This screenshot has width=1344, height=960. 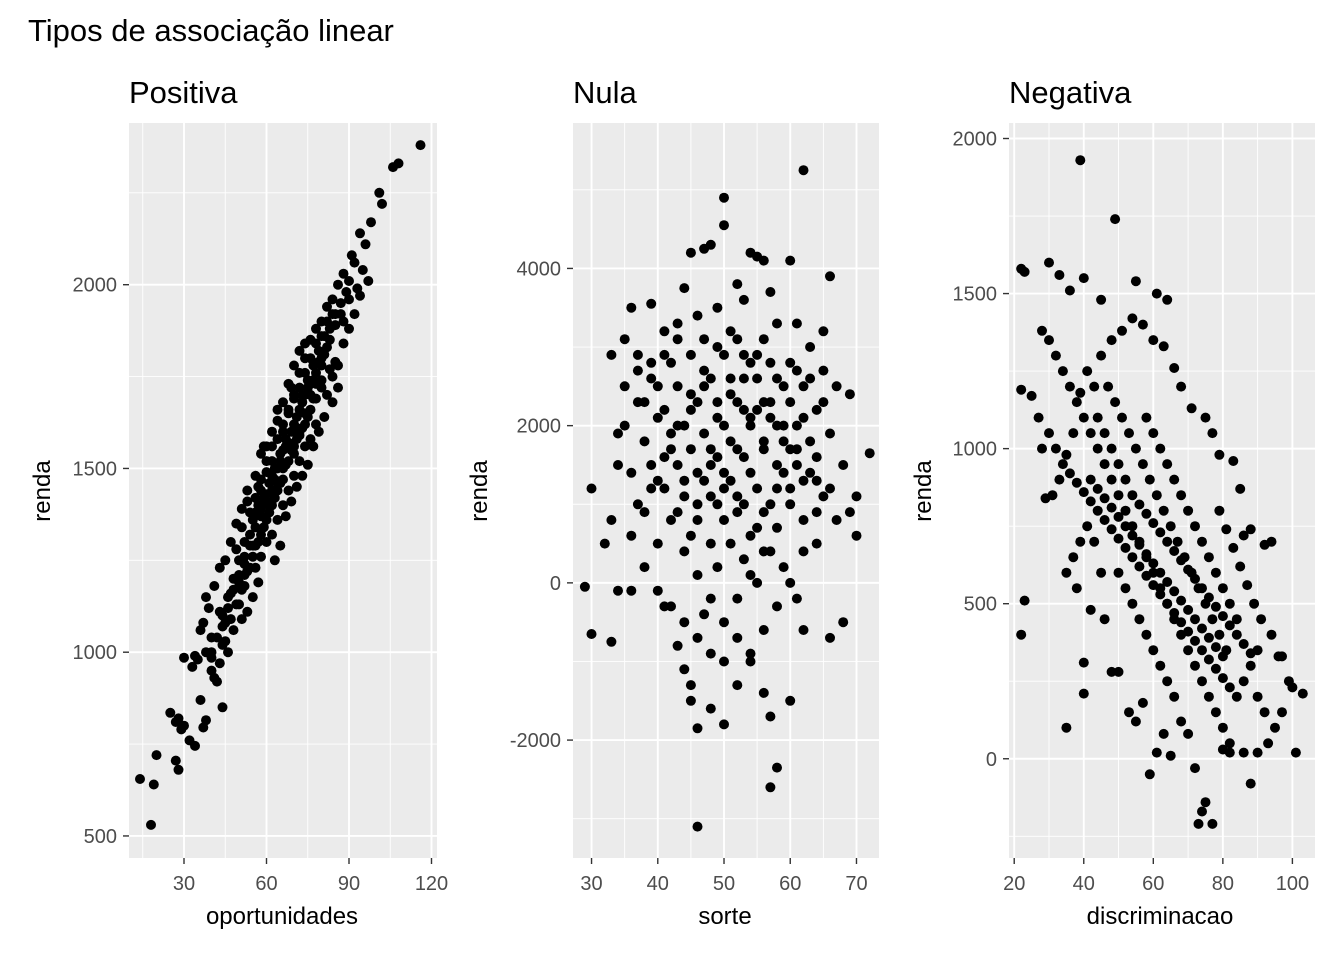 I want to click on y-tick-label: 1500, so click(x=95, y=469).